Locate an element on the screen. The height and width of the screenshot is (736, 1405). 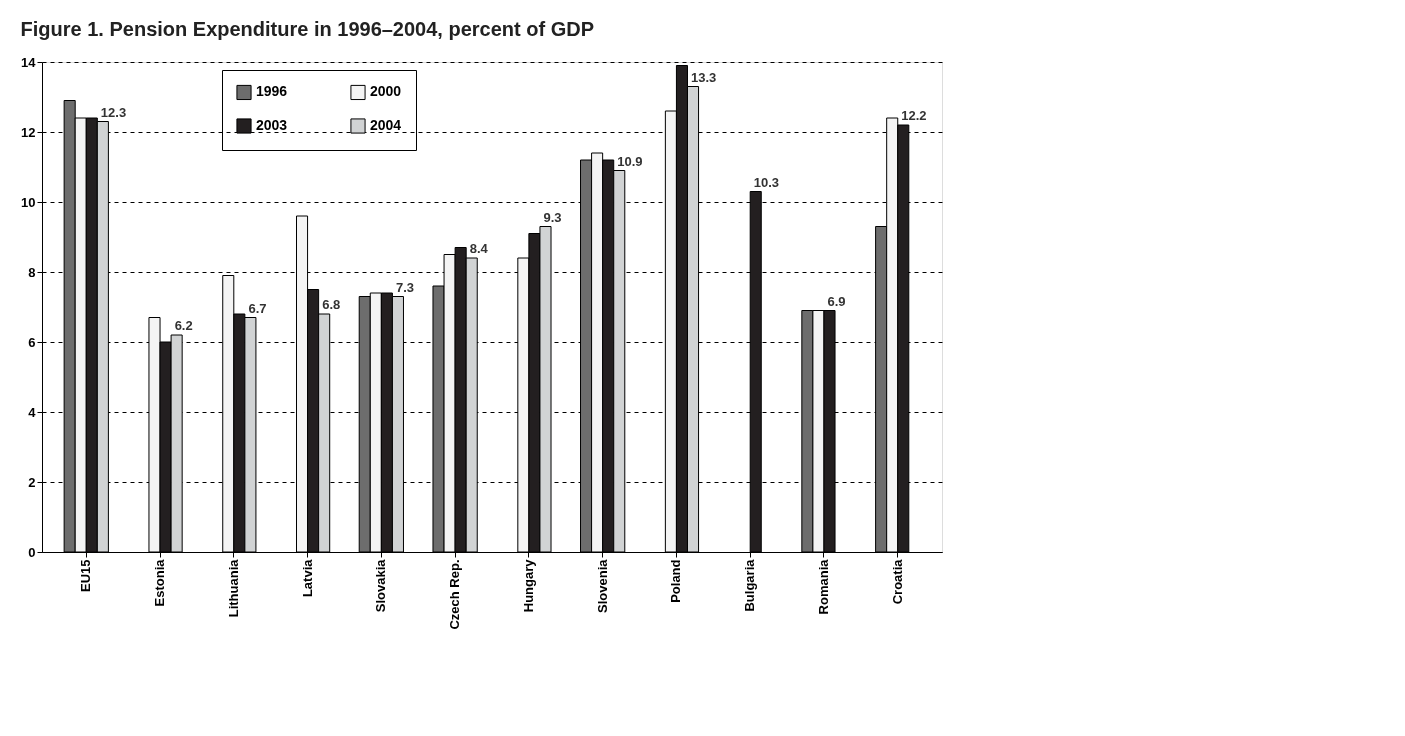
legend-label: 2000 is located at coordinates (386, 91).